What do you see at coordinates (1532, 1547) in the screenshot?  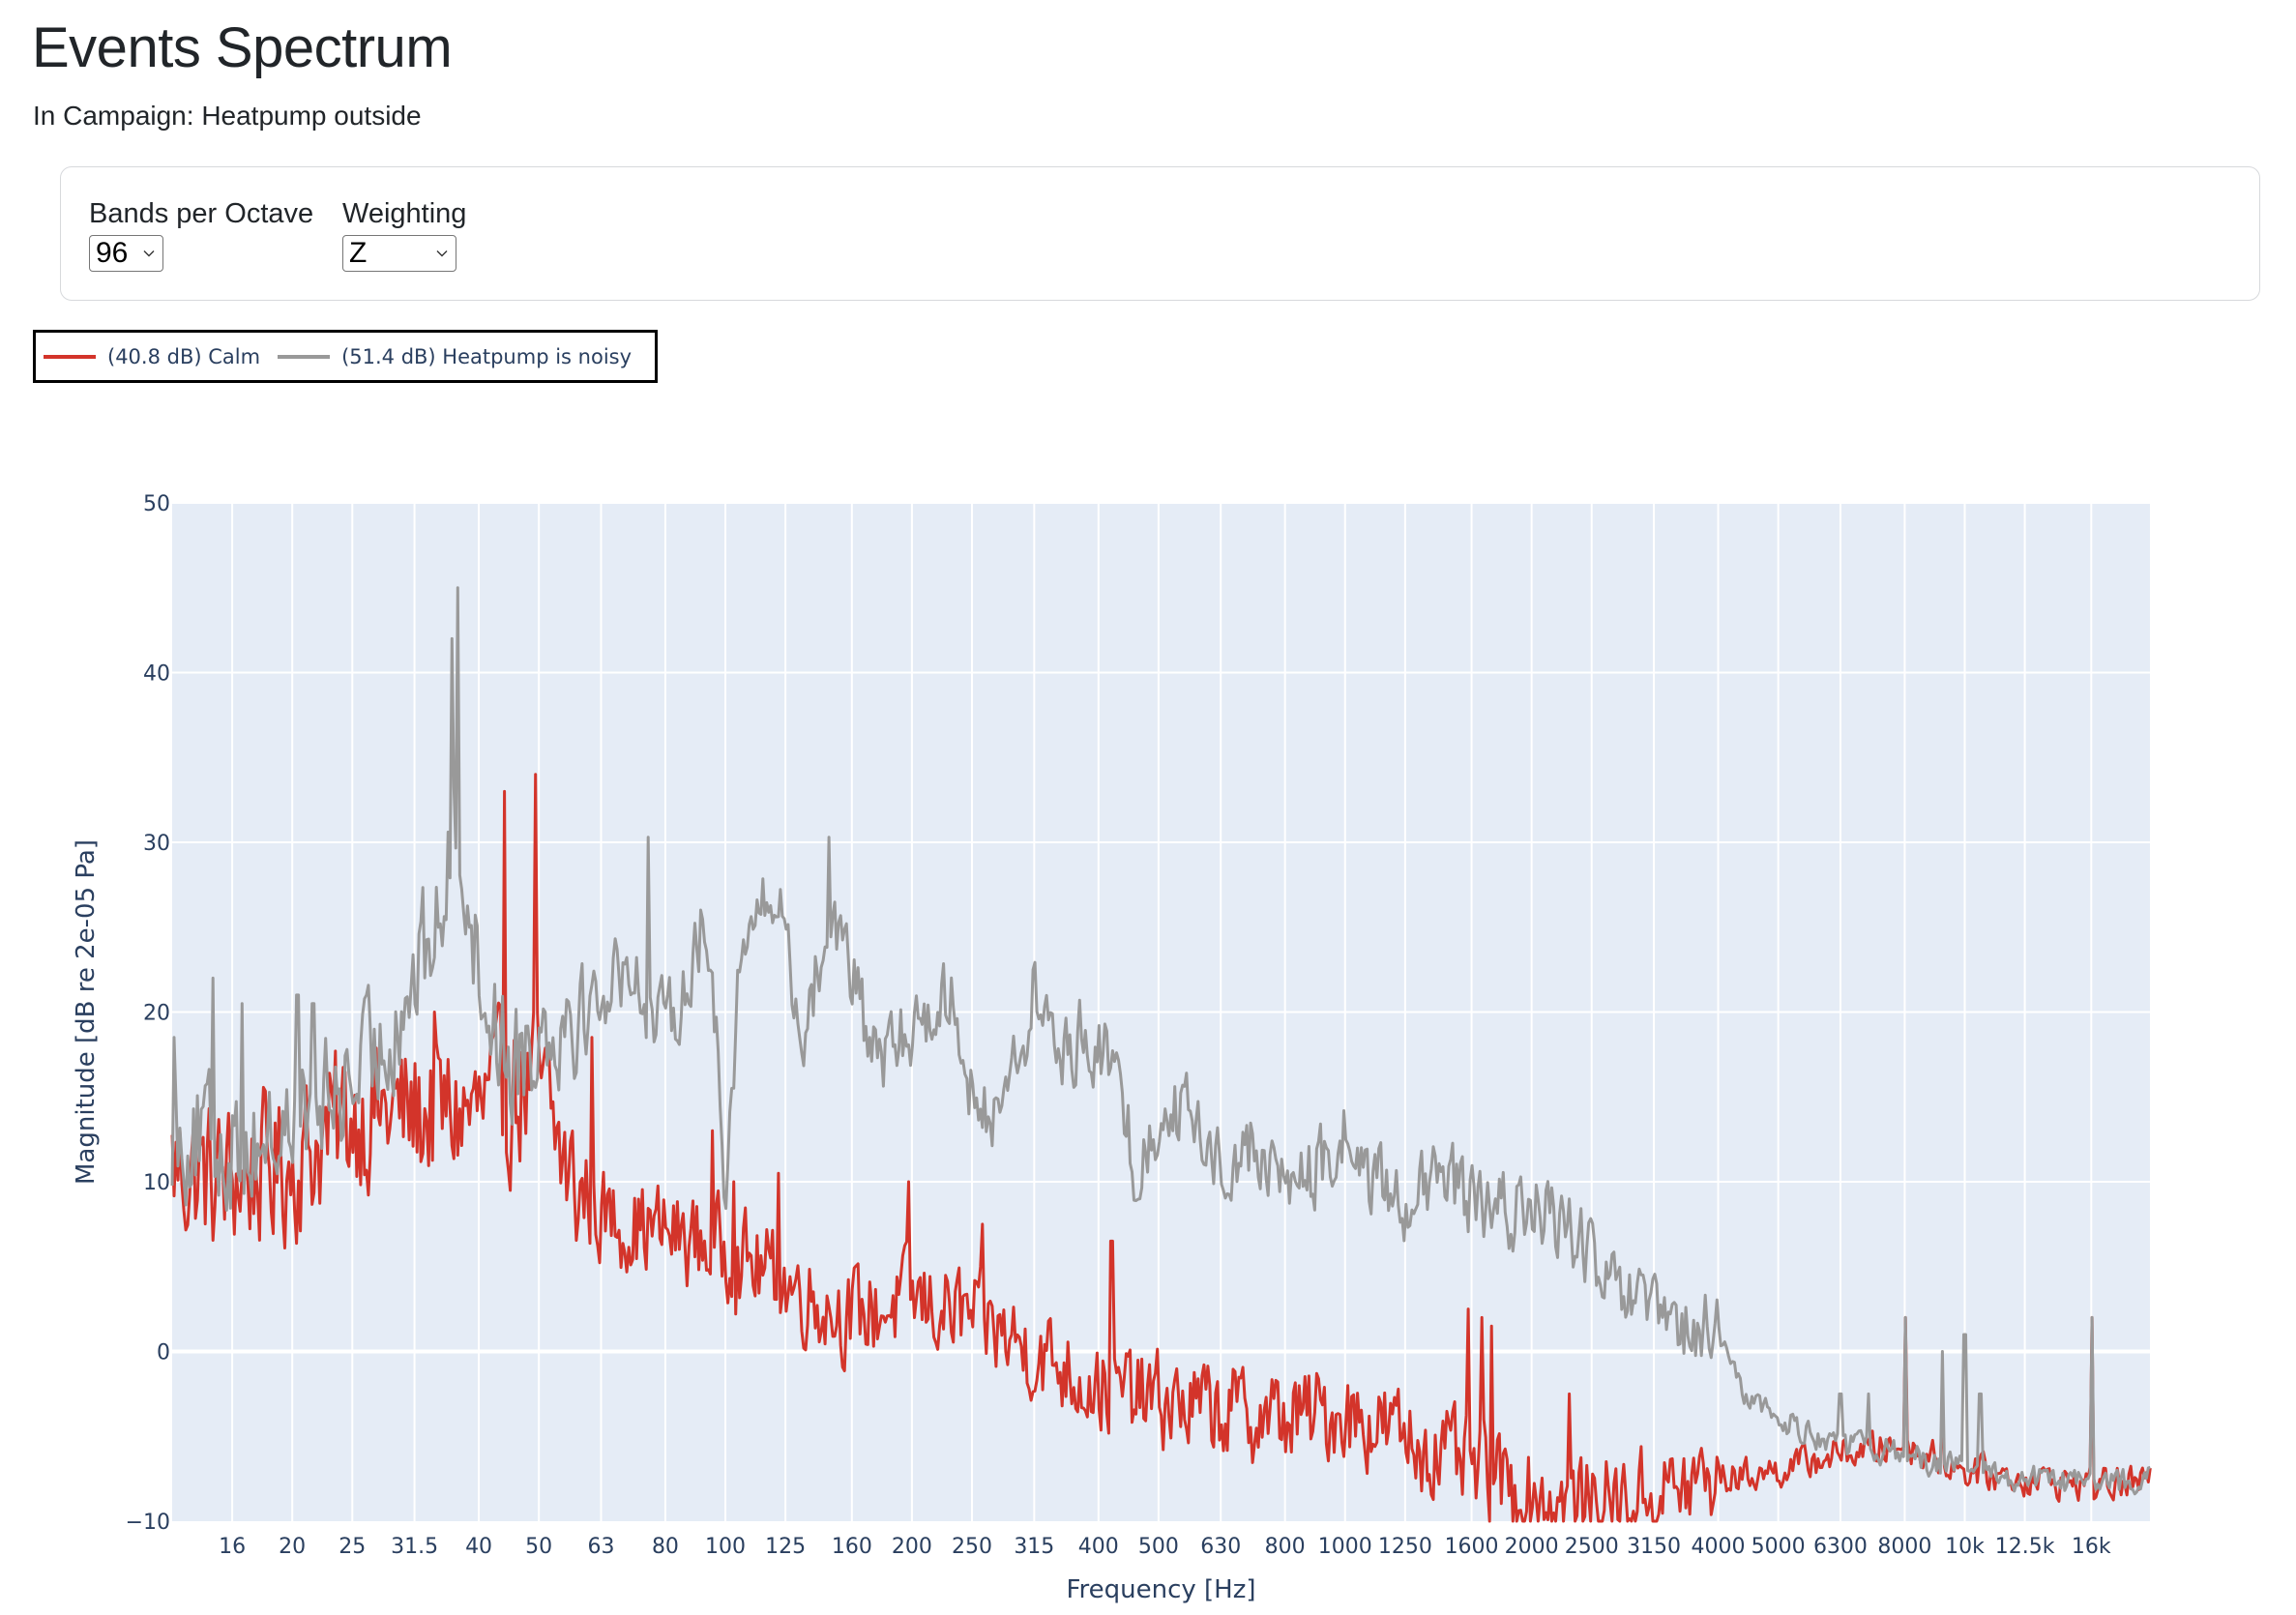 I see `x-tick-label: 2000` at bounding box center [1532, 1547].